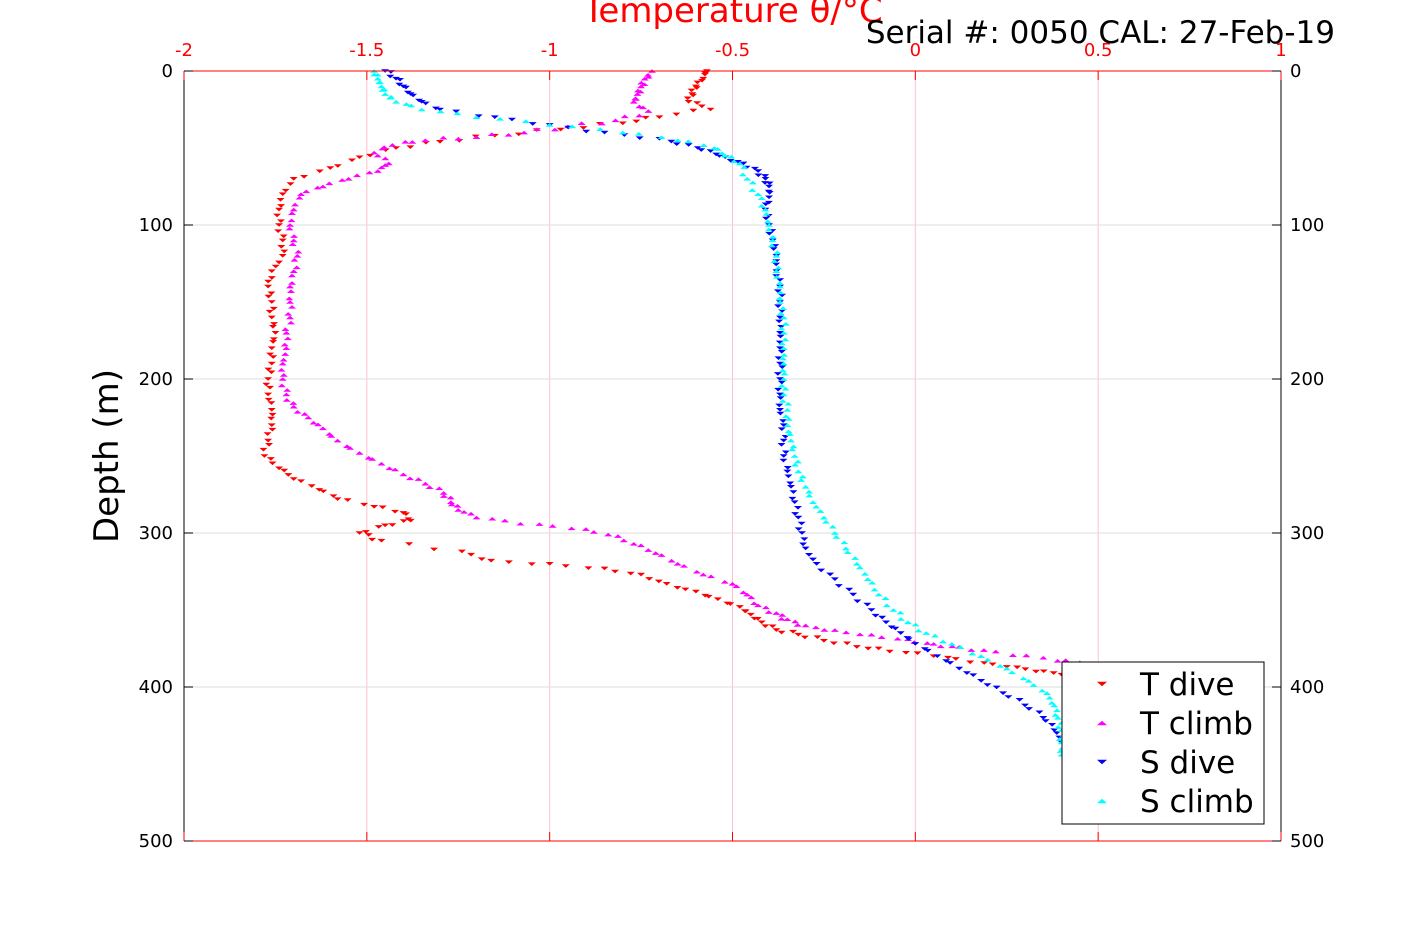 This screenshot has height=945, width=1417. I want to click on x-tick-label: -0.5, so click(732, 50).